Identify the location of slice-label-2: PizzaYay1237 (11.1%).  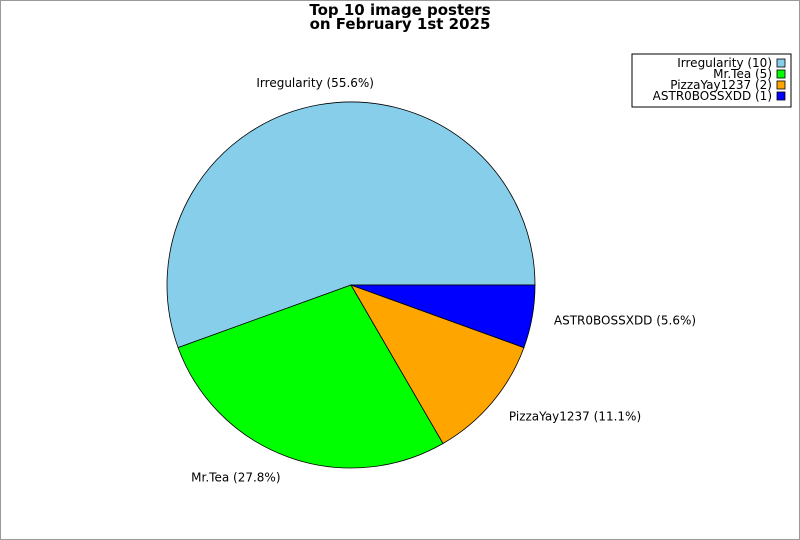
(575, 417).